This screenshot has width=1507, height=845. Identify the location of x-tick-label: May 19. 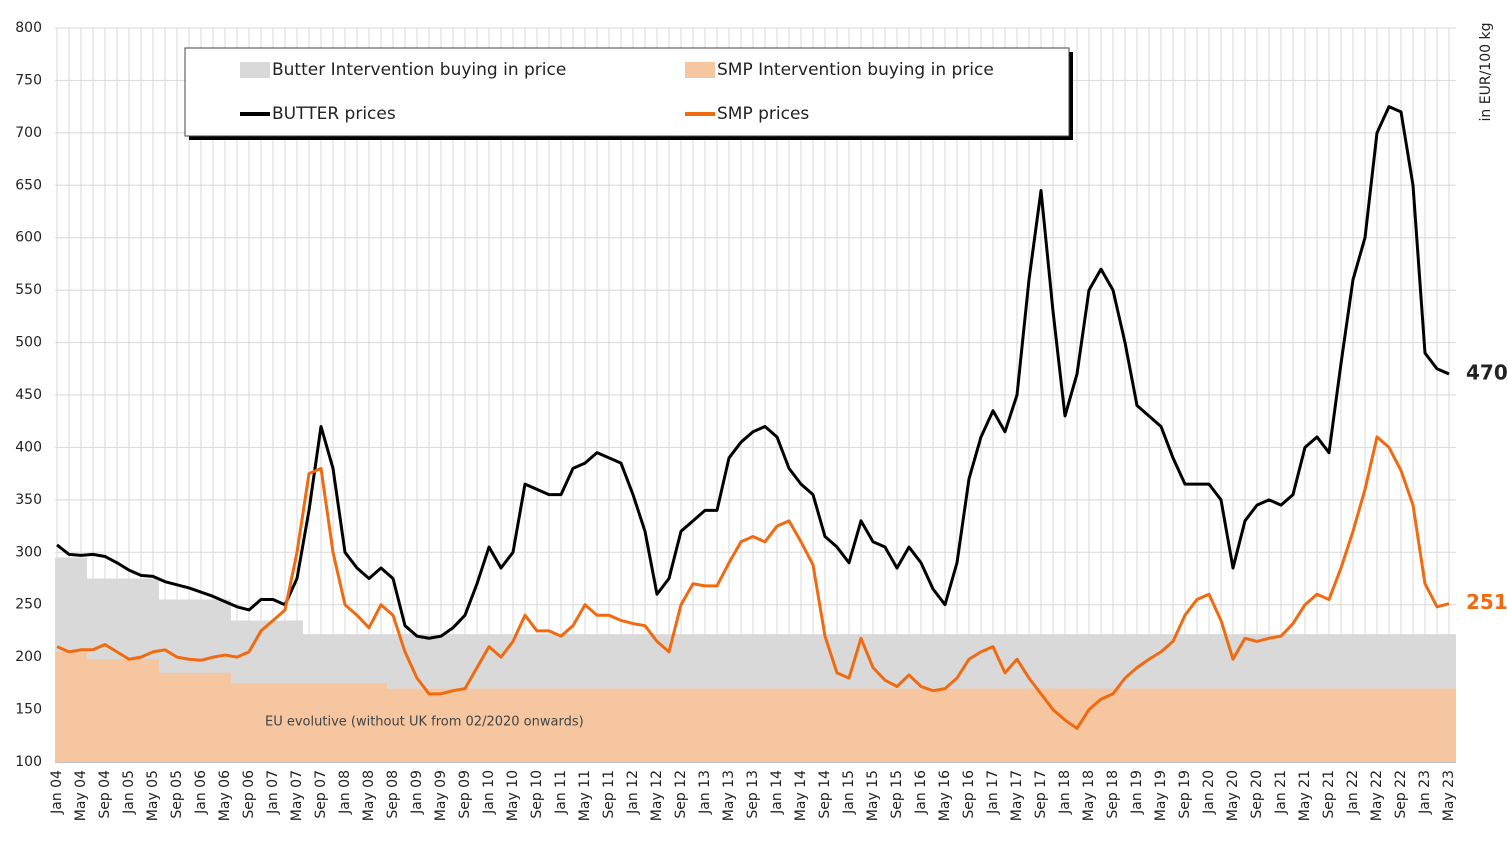
(1161, 795).